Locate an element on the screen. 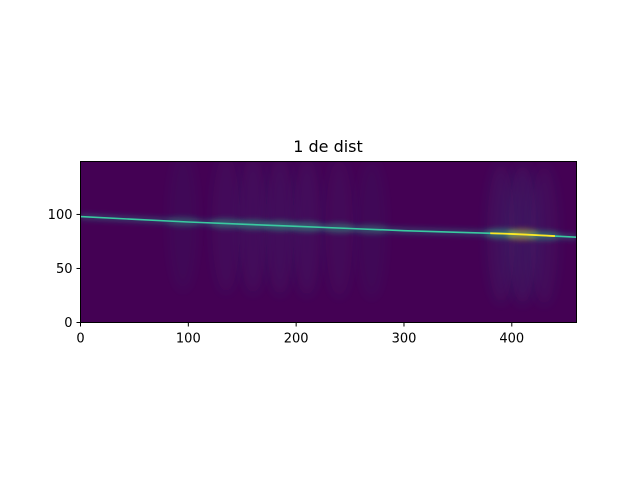 The image size is (640, 480). y-tick-label: 50 is located at coordinates (64, 269).